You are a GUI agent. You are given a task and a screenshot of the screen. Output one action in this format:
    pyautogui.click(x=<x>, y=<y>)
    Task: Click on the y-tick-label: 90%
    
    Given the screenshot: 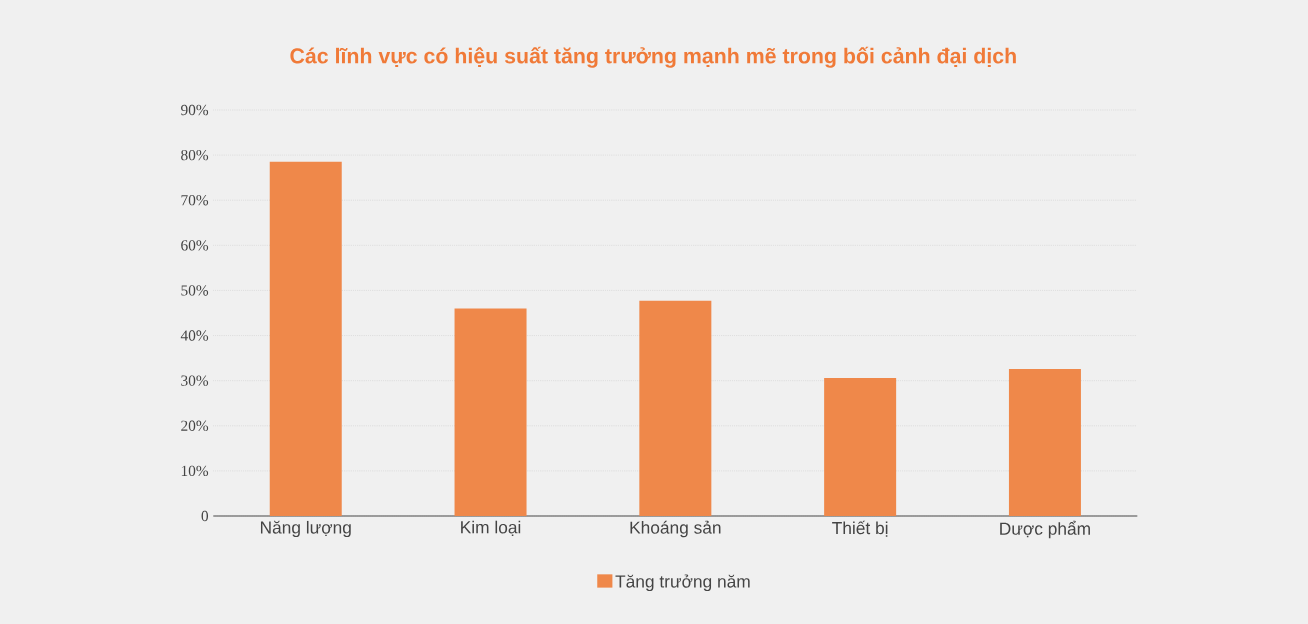 What is the action you would take?
    pyautogui.click(x=195, y=110)
    